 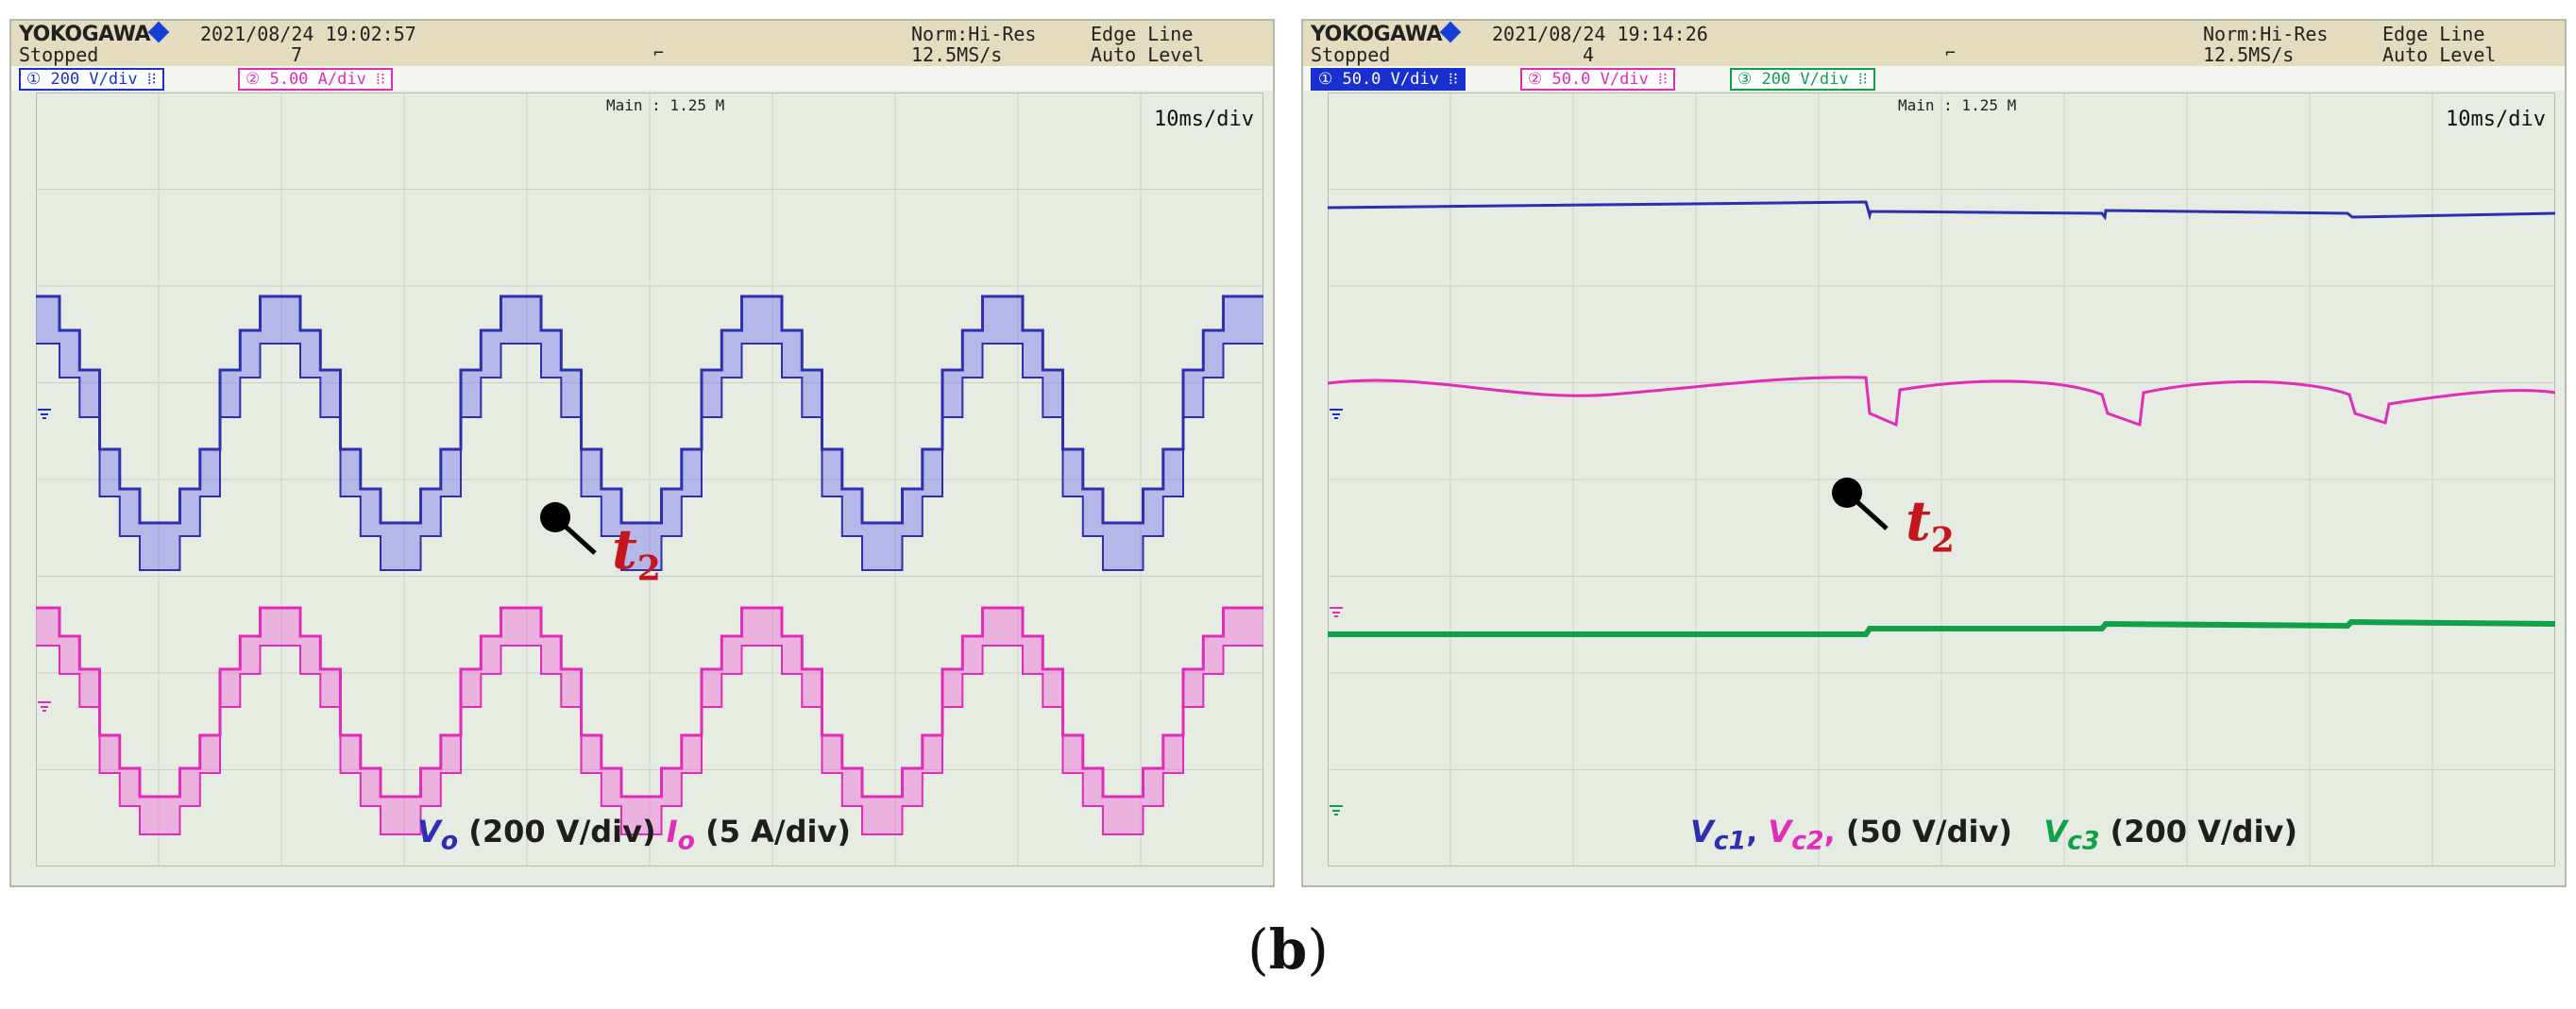 I want to click on legend-vo-symbol: V, so click(x=429, y=831).